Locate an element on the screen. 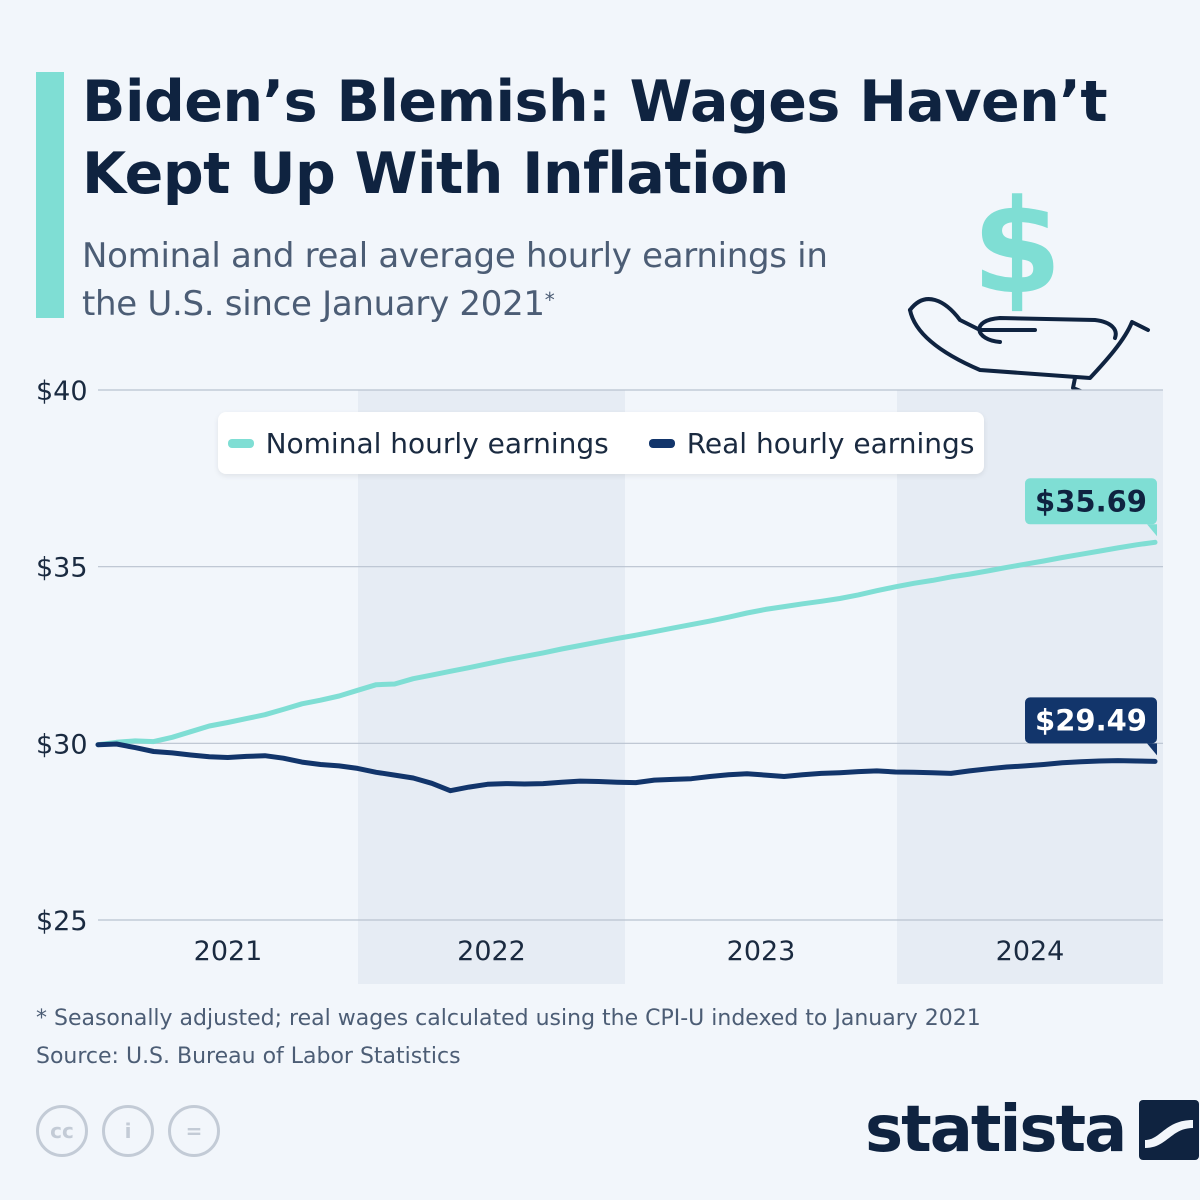  subtitle-footnote-mark: * is located at coordinates (549, 300).